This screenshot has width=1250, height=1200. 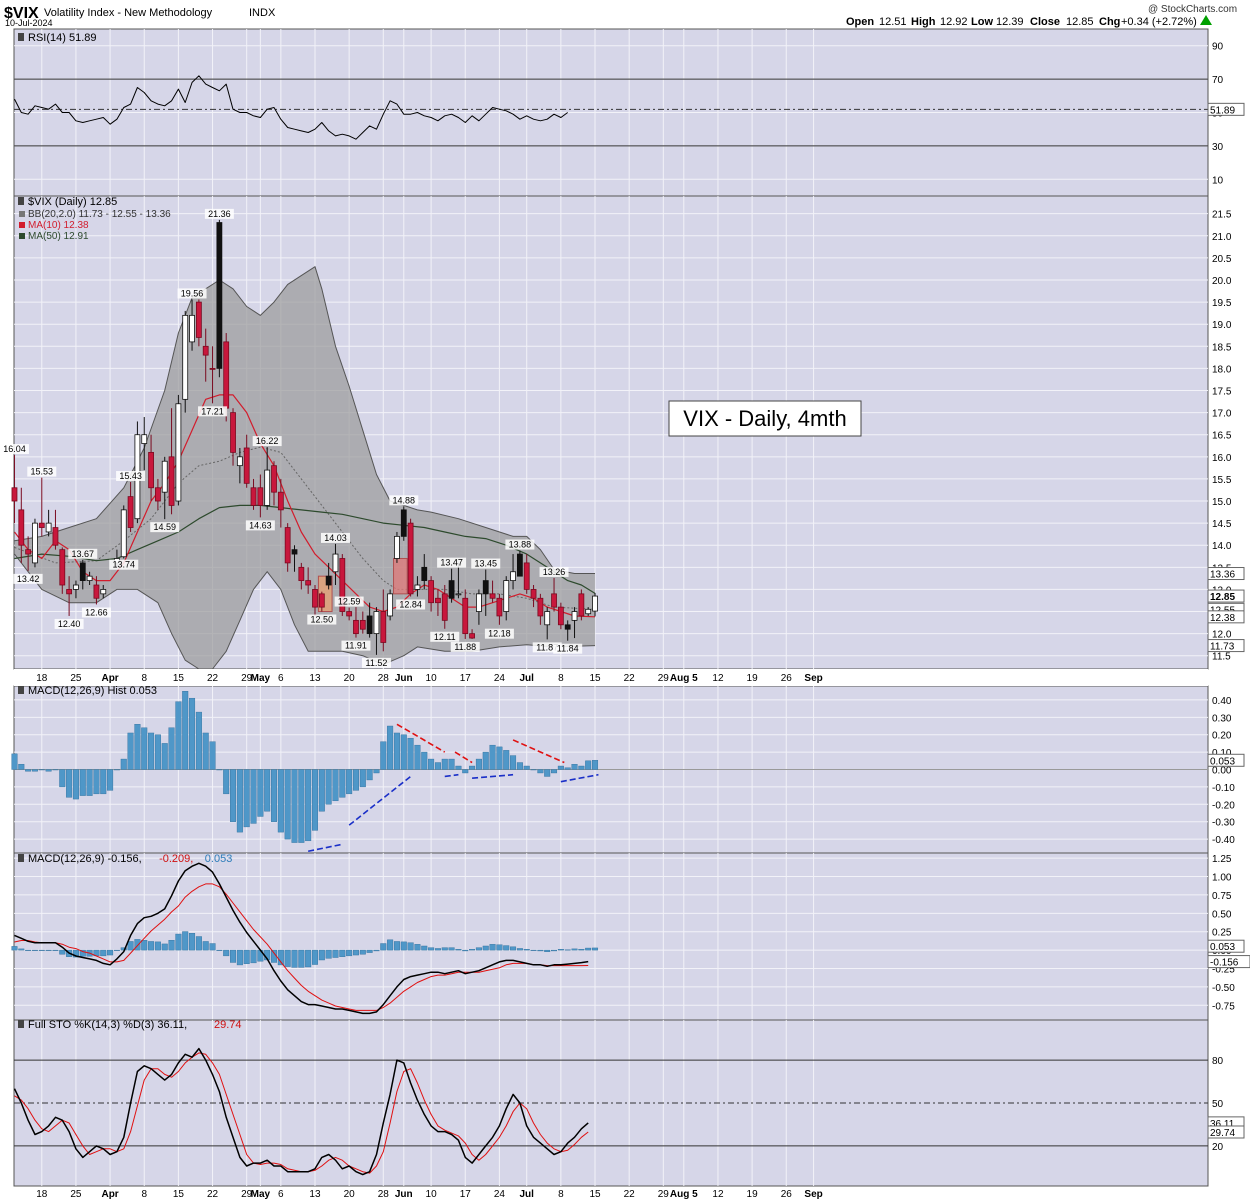 I want to click on annotation-text: VIX - Daily, 4mth, so click(x=764, y=418).